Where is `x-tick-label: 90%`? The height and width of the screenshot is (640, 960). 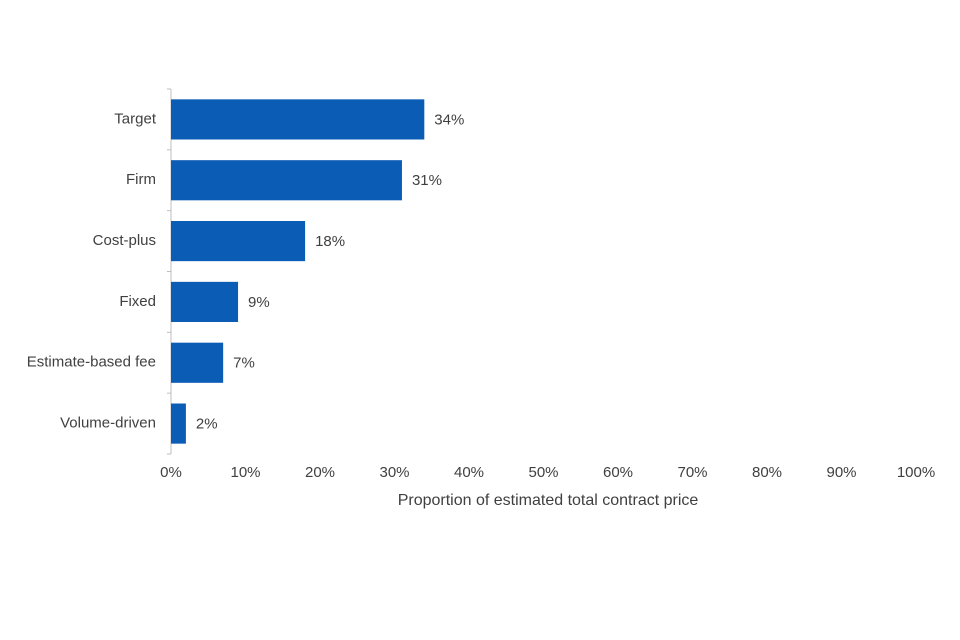
x-tick-label: 90% is located at coordinates (841, 472).